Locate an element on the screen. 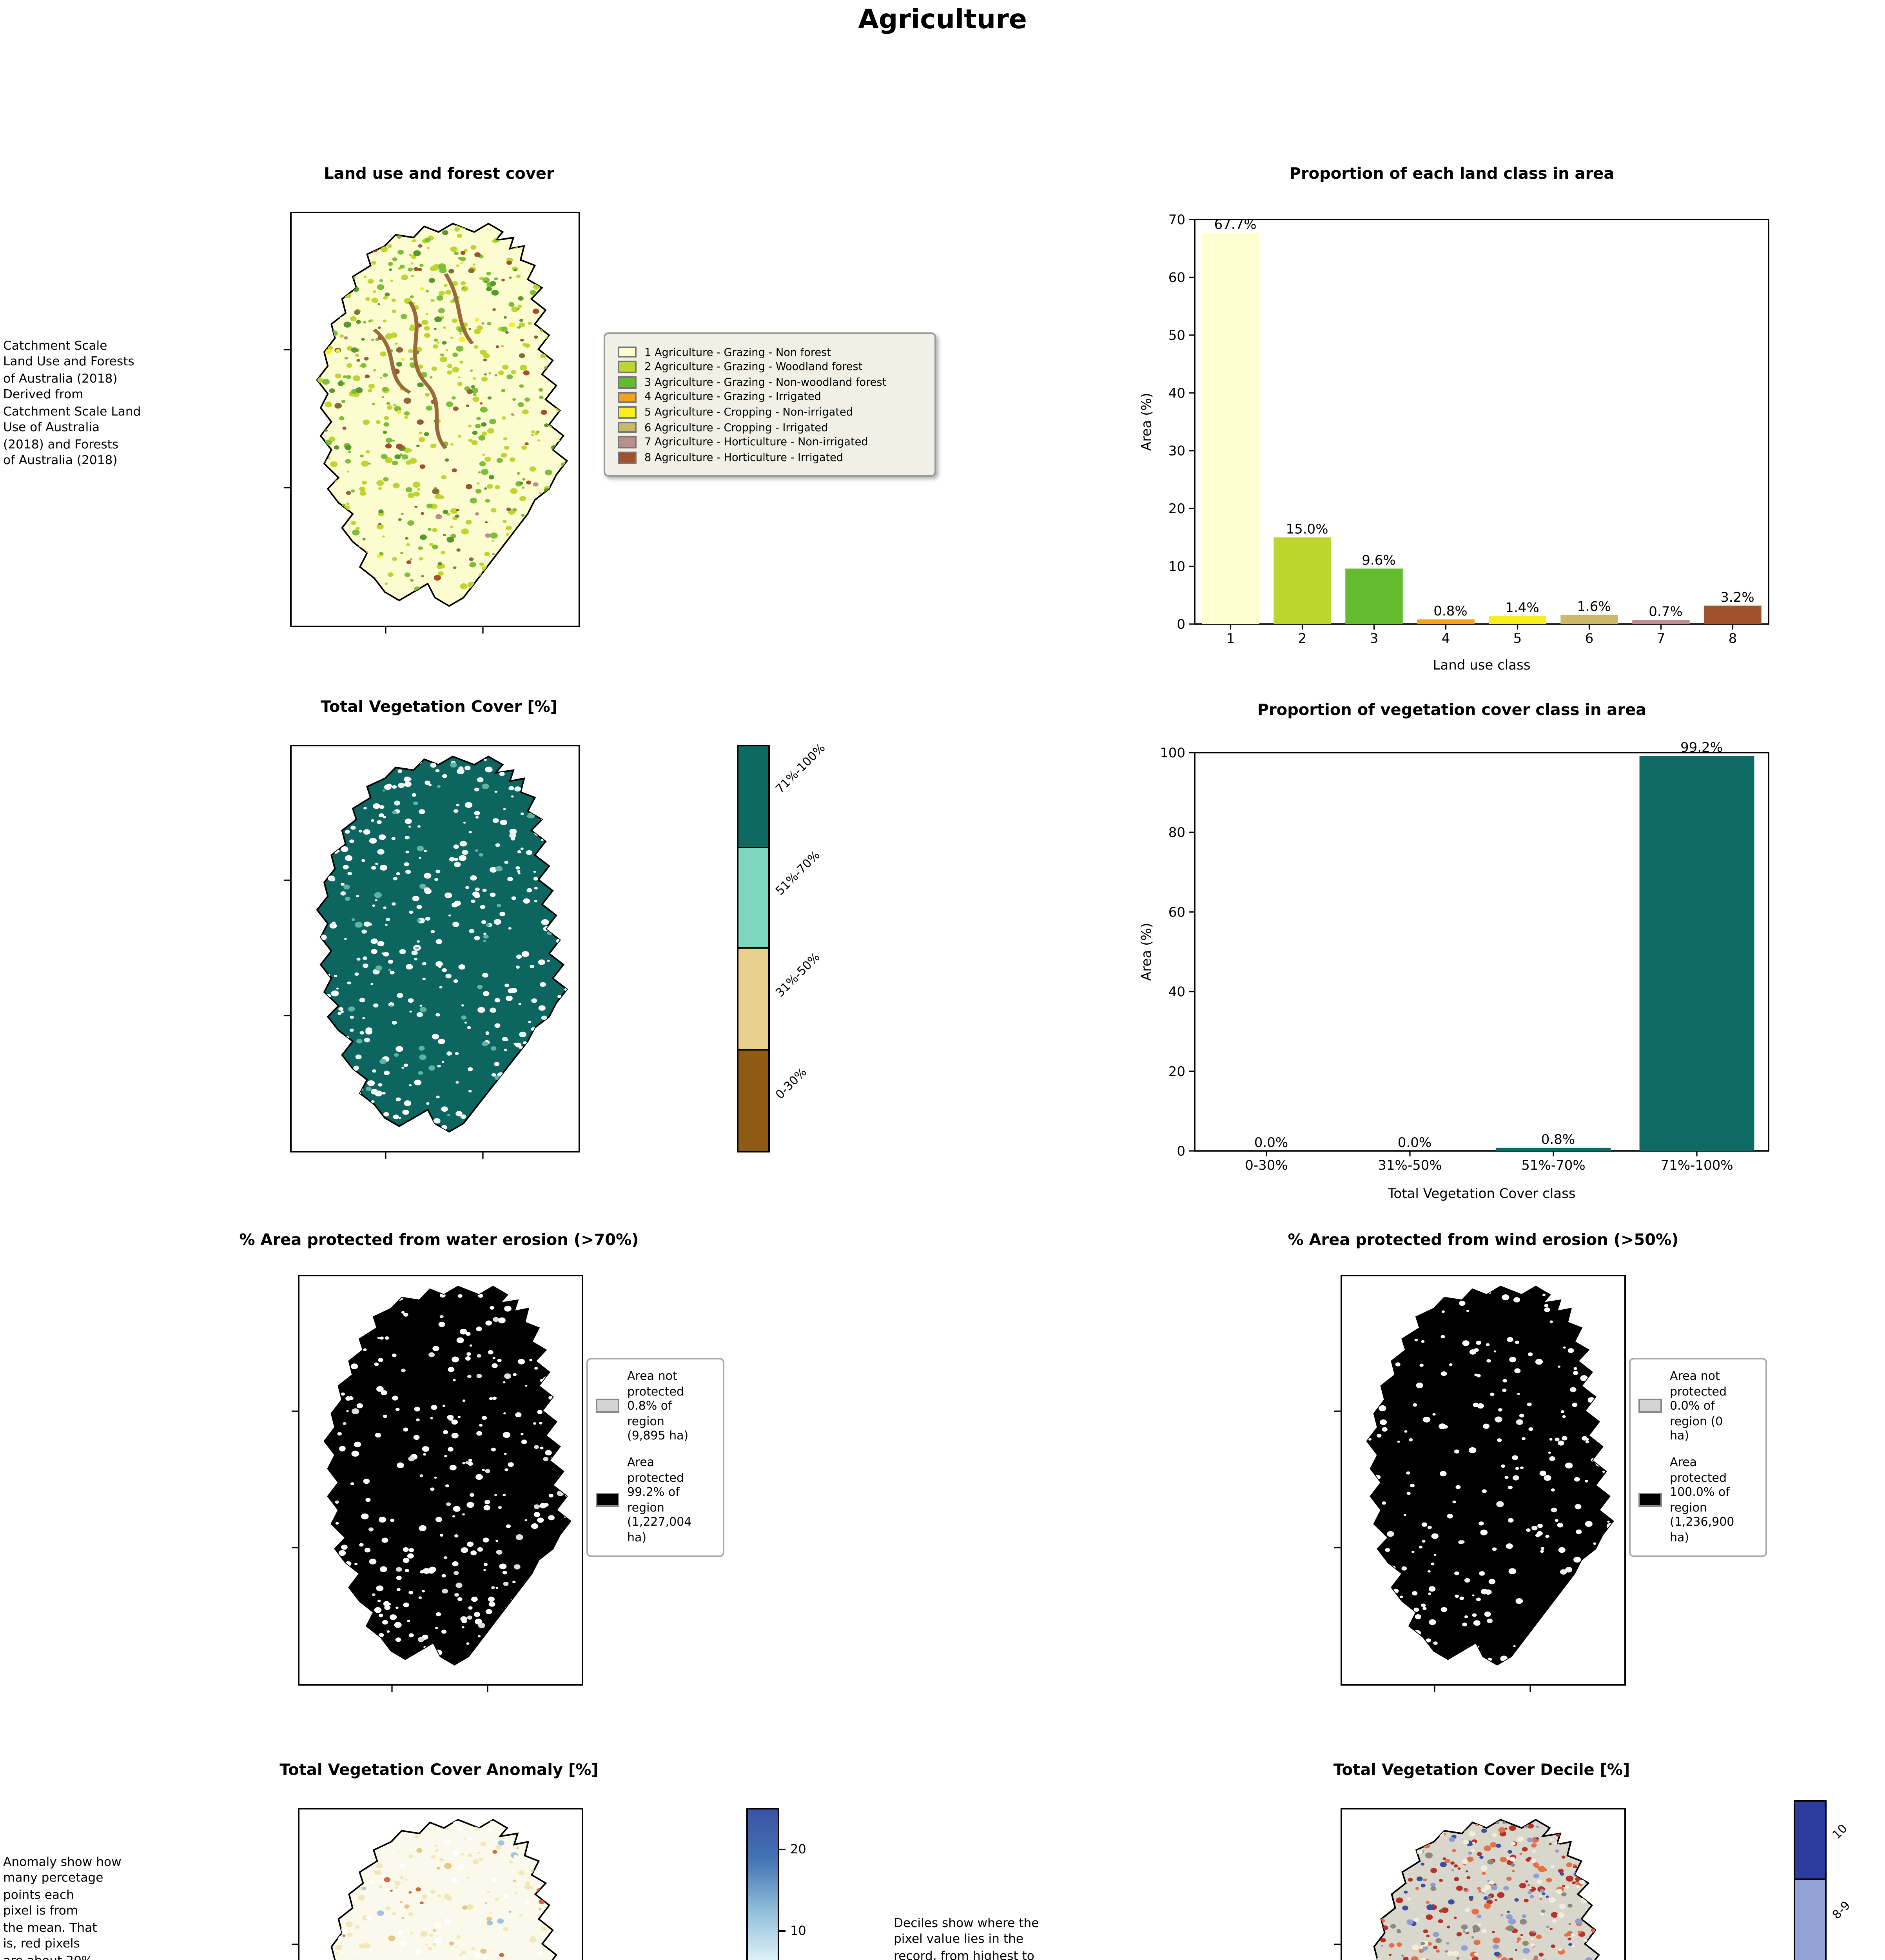  y-axis-label: Area (%) is located at coordinates (1146, 952).